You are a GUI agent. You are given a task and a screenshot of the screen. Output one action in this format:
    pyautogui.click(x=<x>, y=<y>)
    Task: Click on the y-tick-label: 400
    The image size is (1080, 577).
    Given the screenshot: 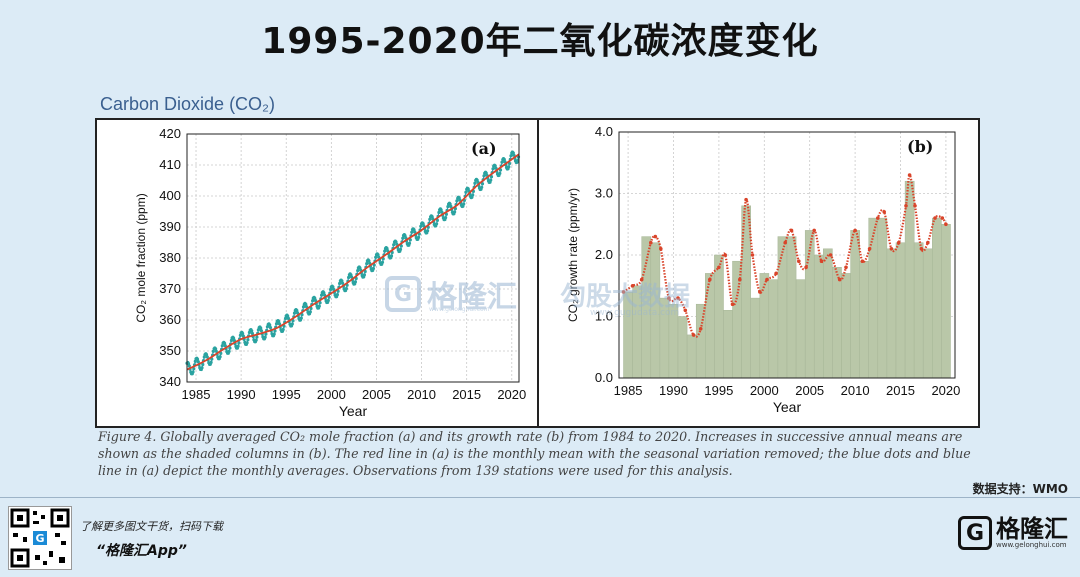 What is the action you would take?
    pyautogui.click(x=170, y=195)
    